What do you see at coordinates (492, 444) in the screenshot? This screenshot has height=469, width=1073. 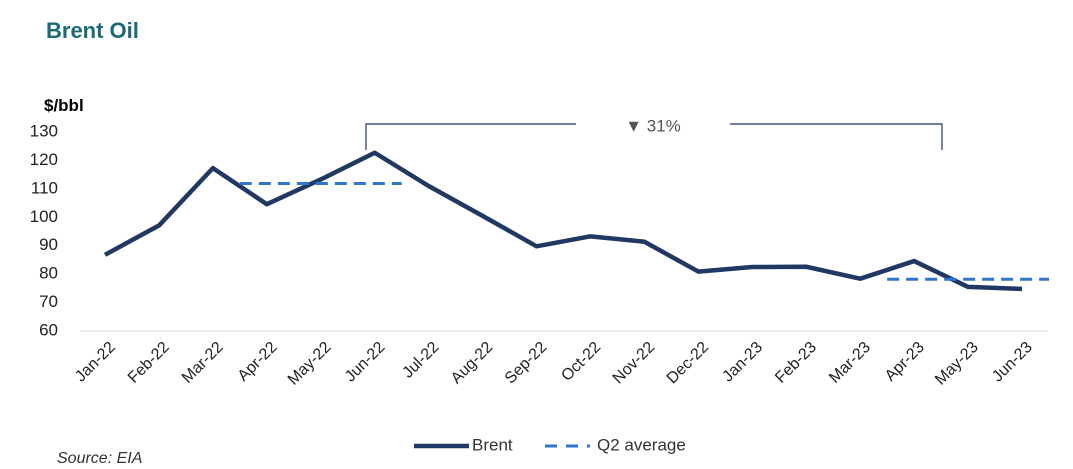 I see `legend-label: Brent` at bounding box center [492, 444].